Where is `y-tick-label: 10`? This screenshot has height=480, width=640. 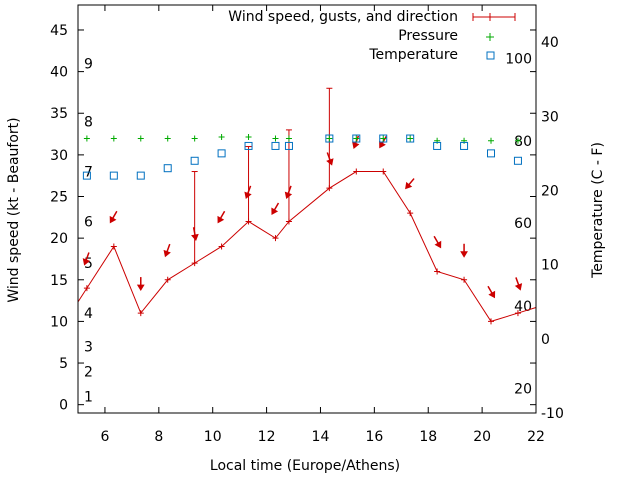 y-tick-label: 10 is located at coordinates (59, 322).